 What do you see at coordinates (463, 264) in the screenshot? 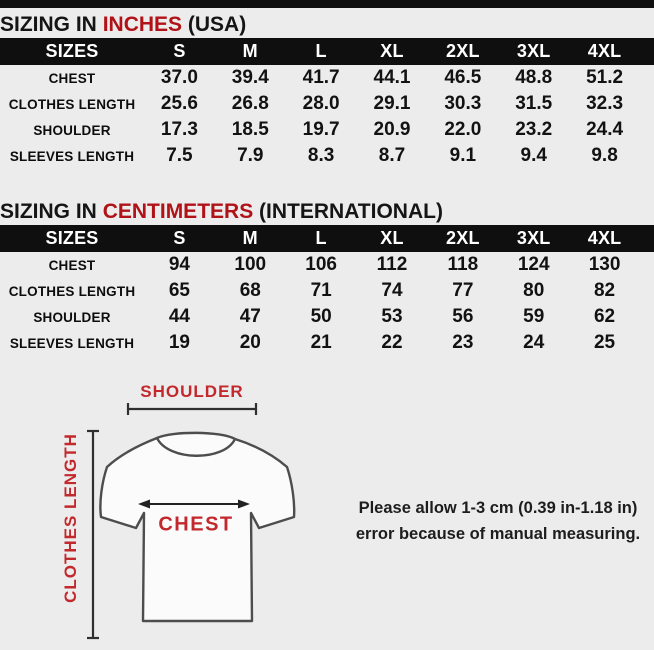
I see `table-cell: 118` at bounding box center [463, 264].